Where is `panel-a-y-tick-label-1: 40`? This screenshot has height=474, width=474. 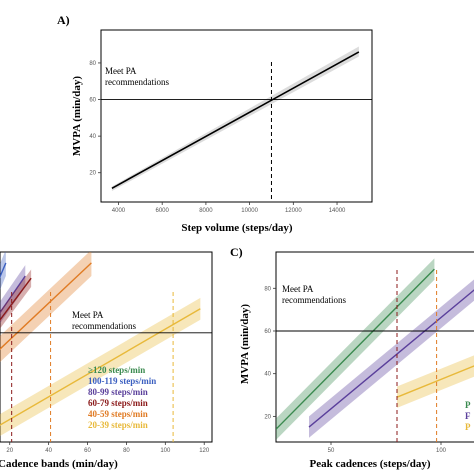
panel-a-y-tick-label-1: 40 is located at coordinates (92, 137).